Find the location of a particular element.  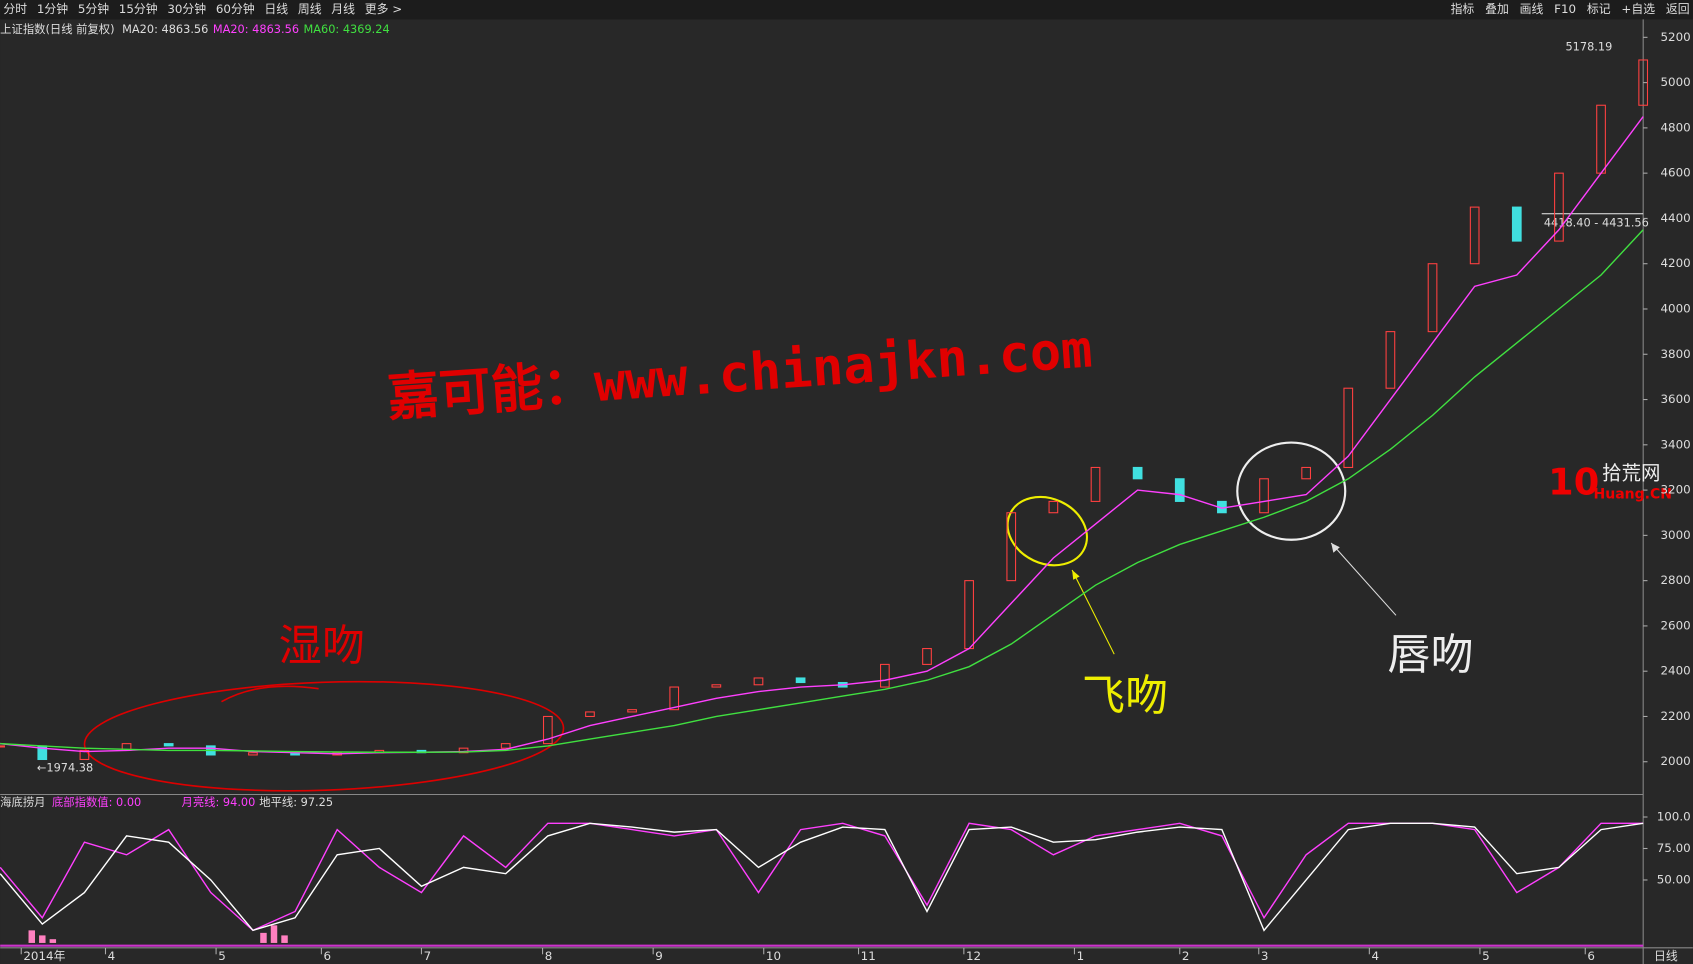

wet-kiss-label: 湿吻 is located at coordinates (322, 647).